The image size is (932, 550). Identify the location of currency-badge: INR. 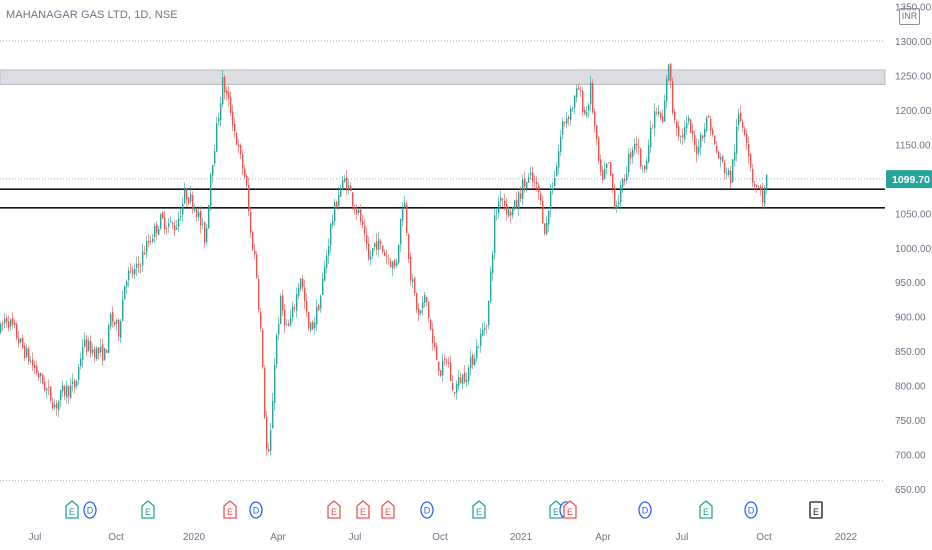
(909, 16).